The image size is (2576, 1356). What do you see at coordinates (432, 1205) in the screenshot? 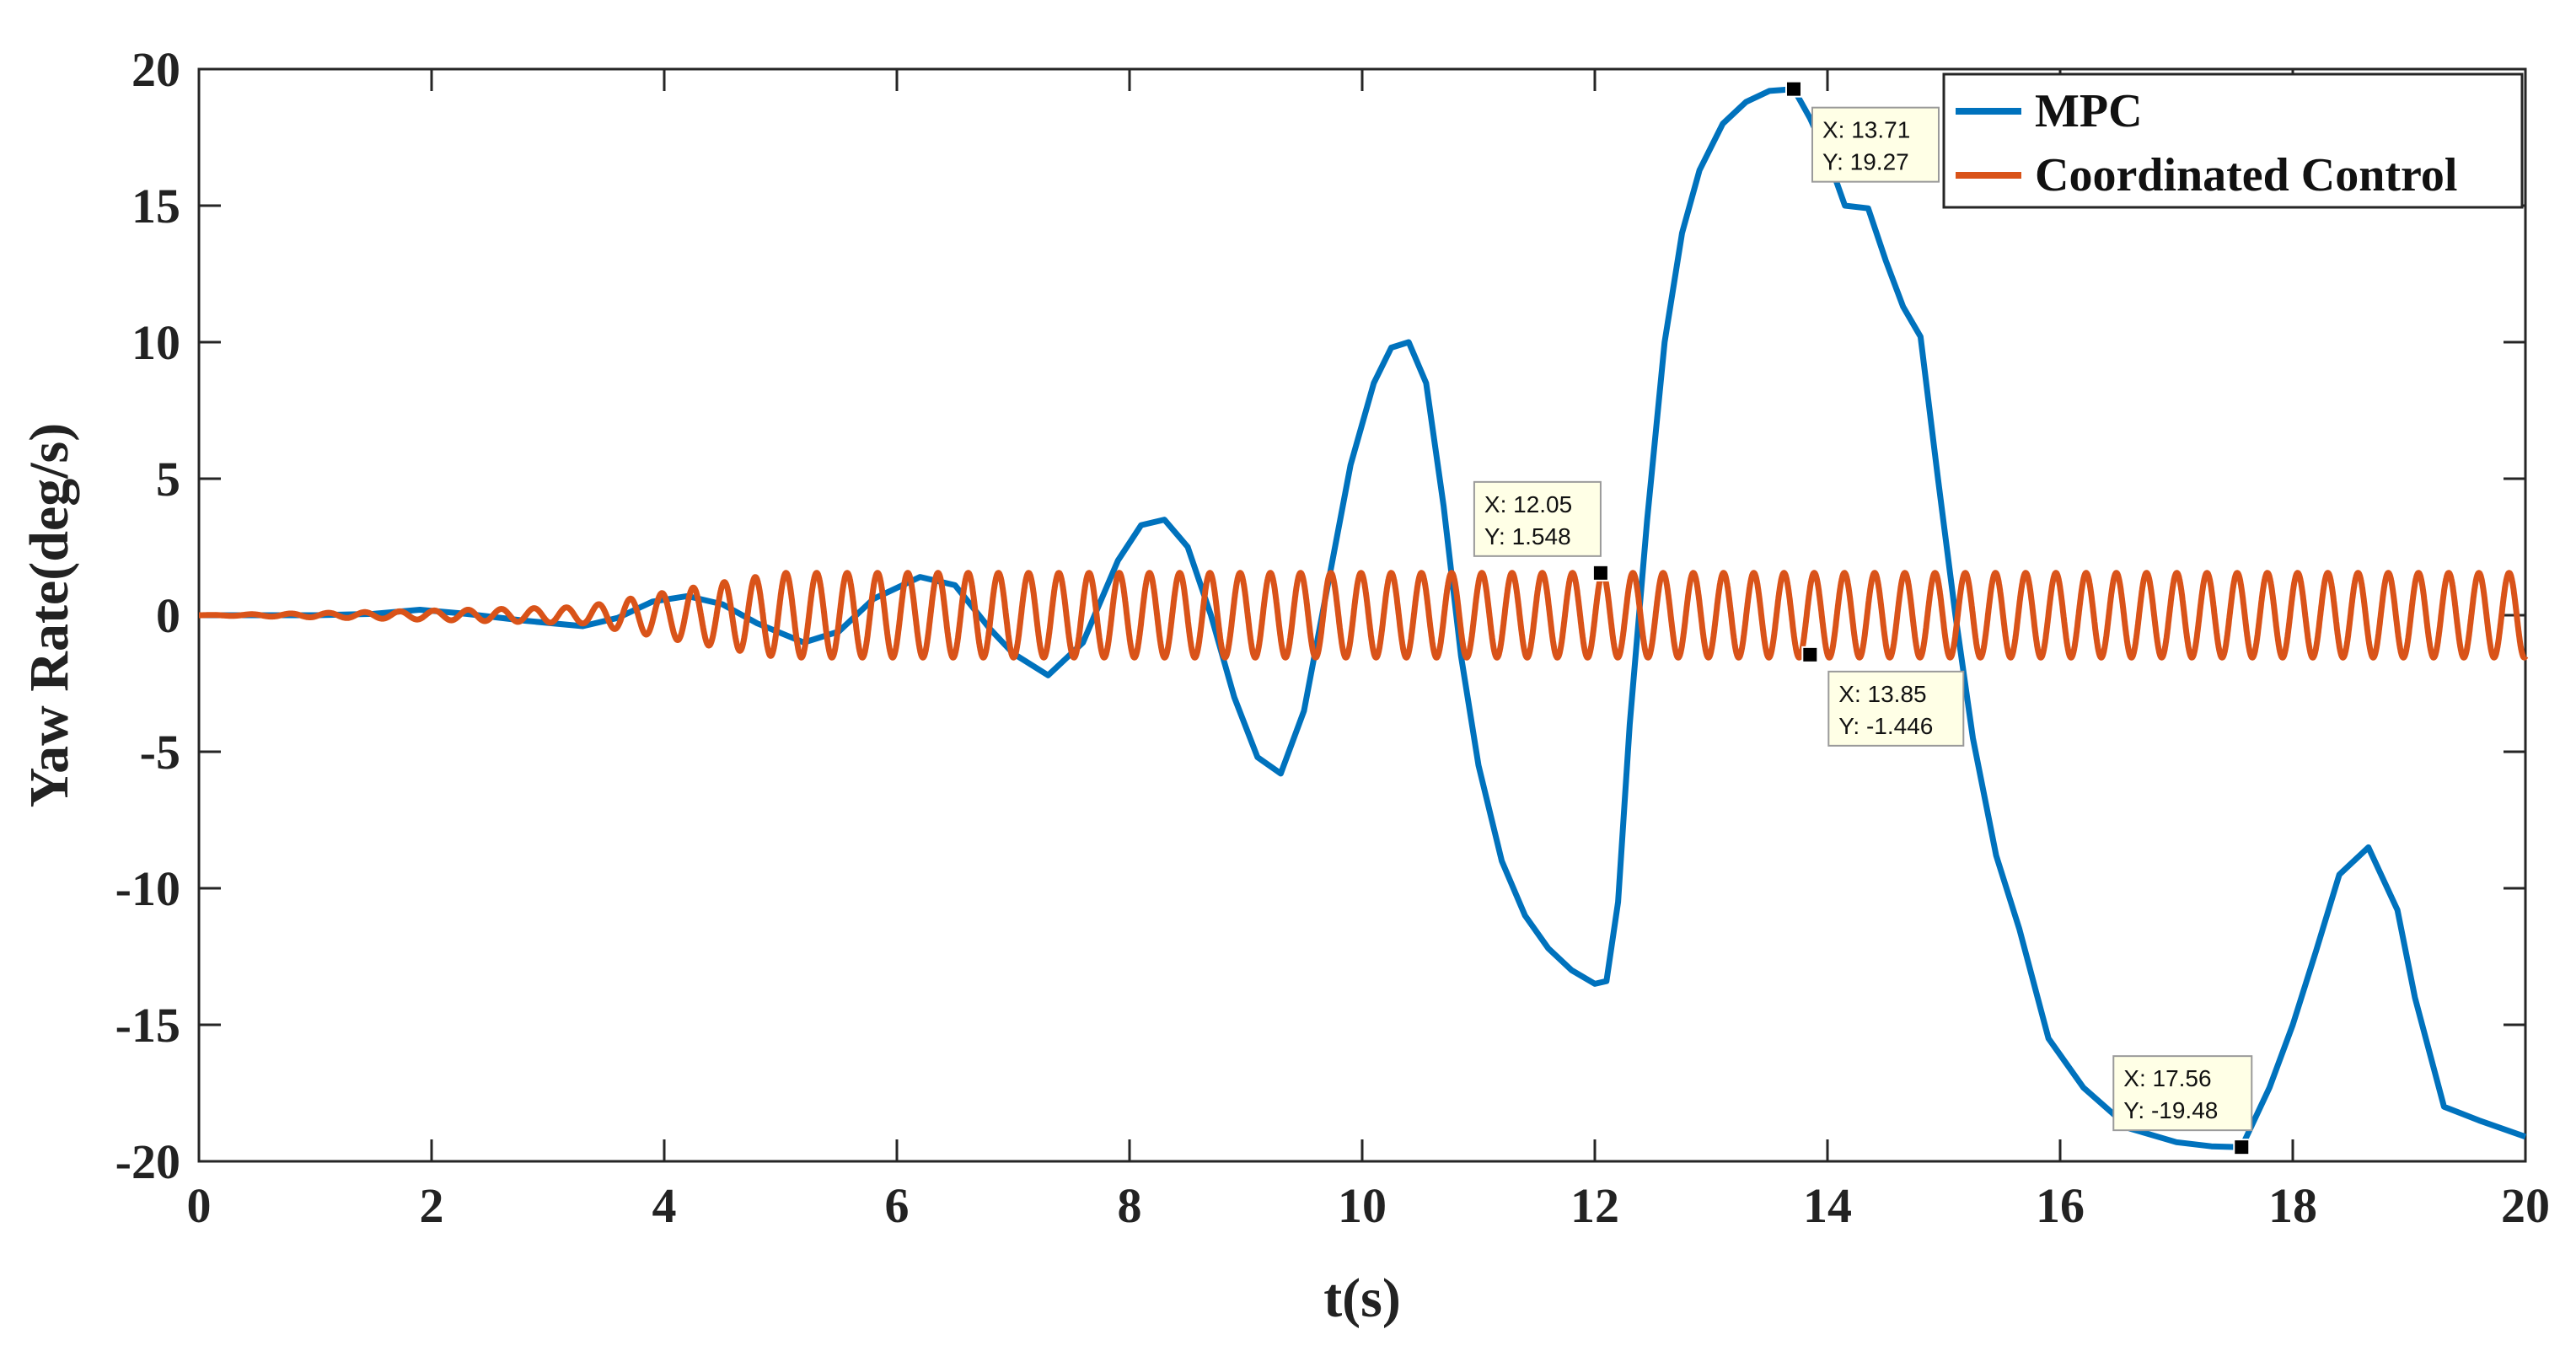
I see `x-tick-label: 2` at bounding box center [432, 1205].